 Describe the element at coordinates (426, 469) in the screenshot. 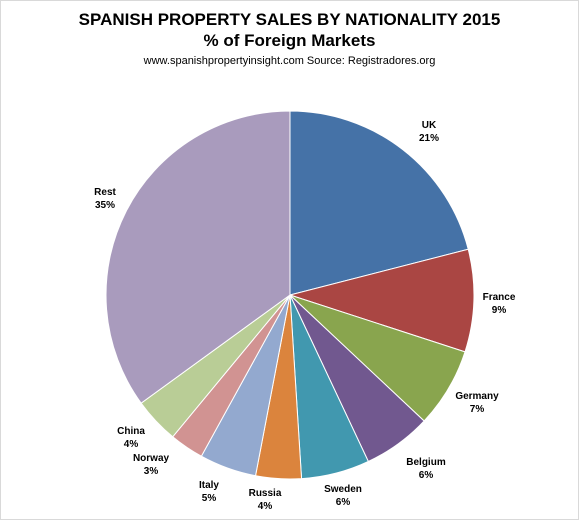

I see `slice-label-belgium: Belgium 6%` at that location.